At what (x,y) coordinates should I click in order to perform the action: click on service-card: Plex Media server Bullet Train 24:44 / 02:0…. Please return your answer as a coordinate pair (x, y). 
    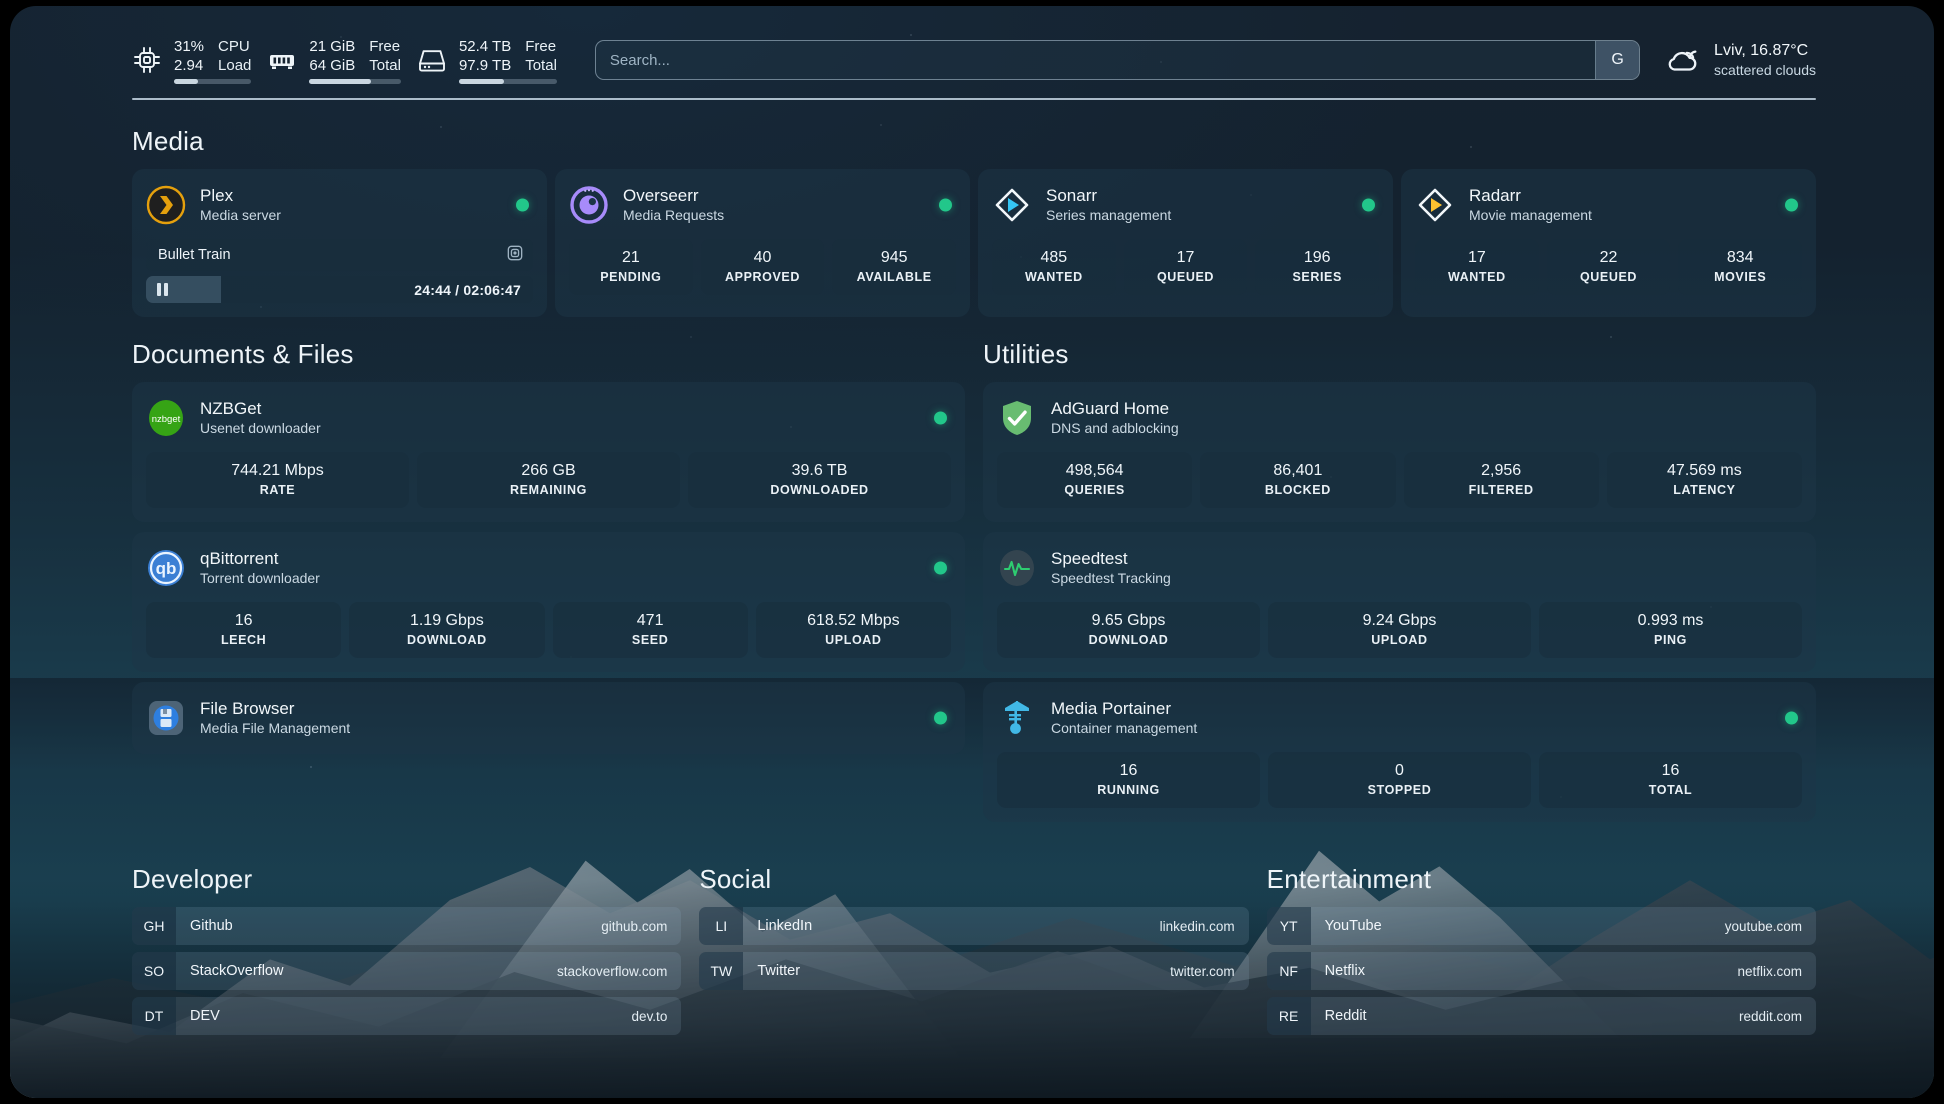
    Looking at the image, I should click on (339, 243).